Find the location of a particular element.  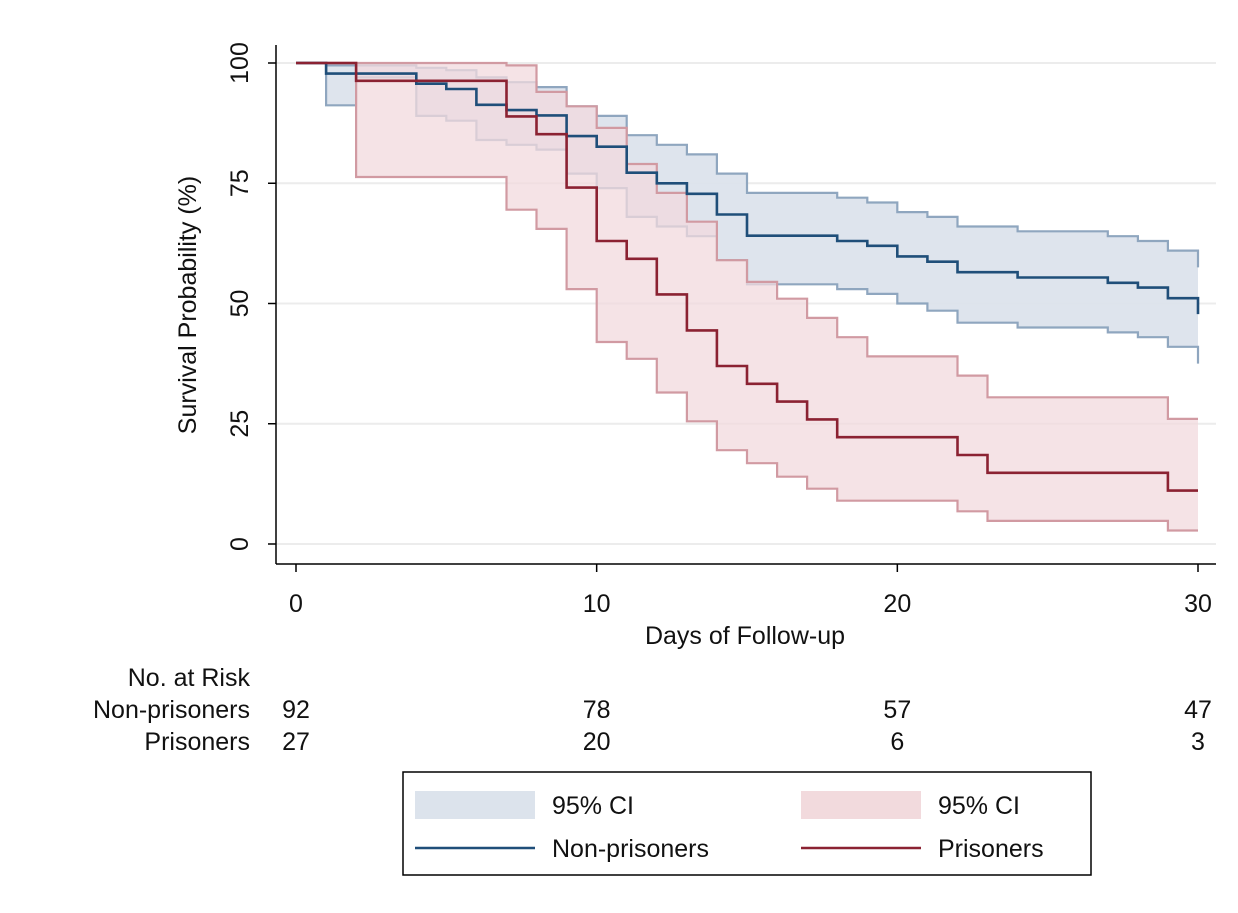

risk-row-label: Prisoners is located at coordinates (197, 742).